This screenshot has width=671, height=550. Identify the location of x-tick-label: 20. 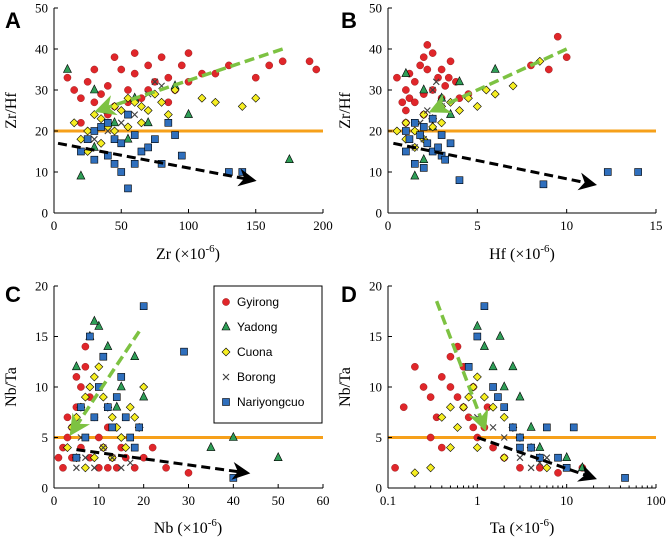
(143, 500).